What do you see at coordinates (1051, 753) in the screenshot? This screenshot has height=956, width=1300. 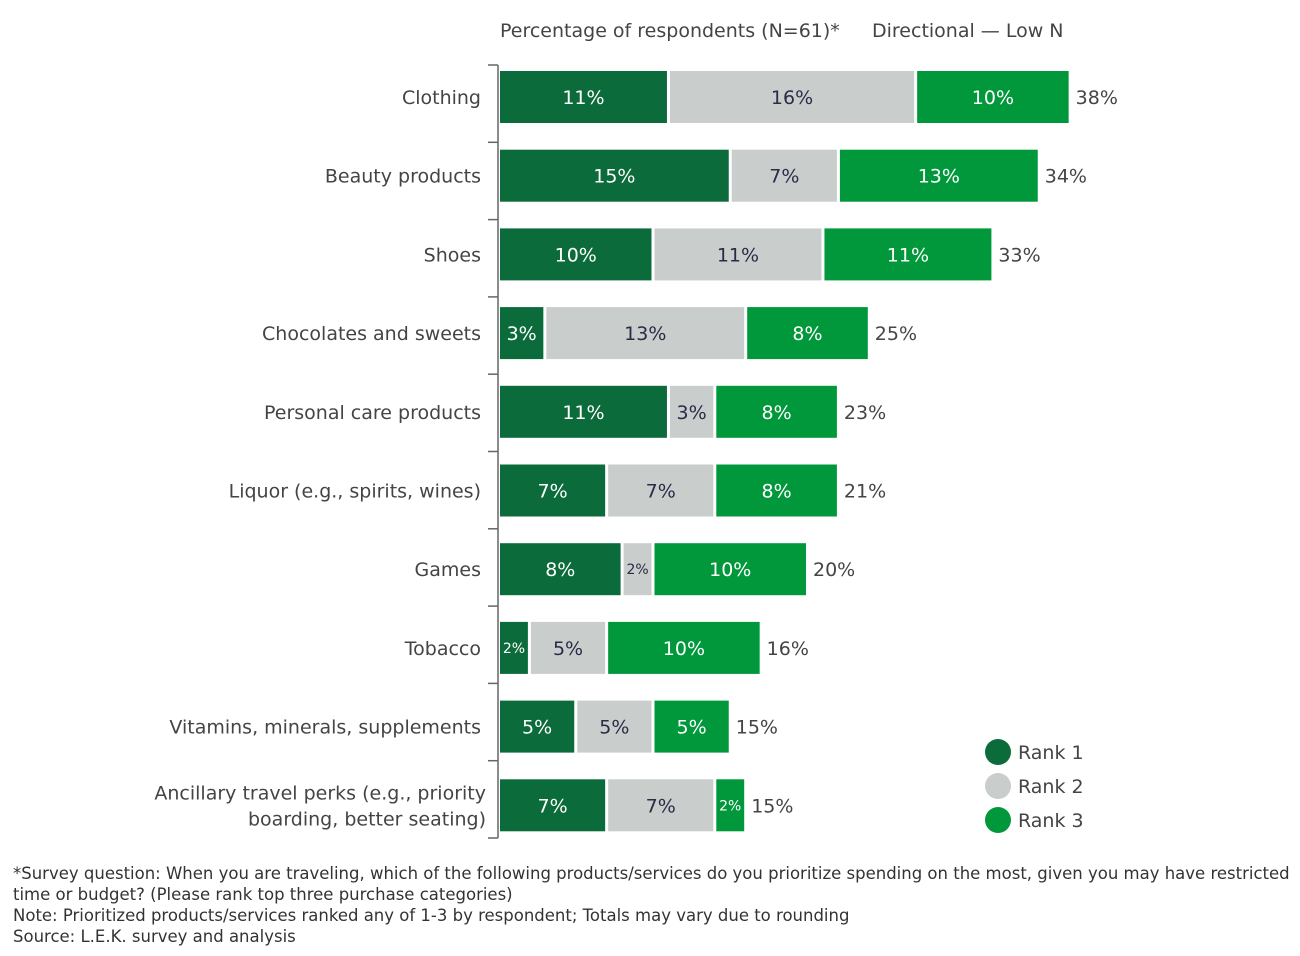 I see `legend-label: Rank 1` at bounding box center [1051, 753].